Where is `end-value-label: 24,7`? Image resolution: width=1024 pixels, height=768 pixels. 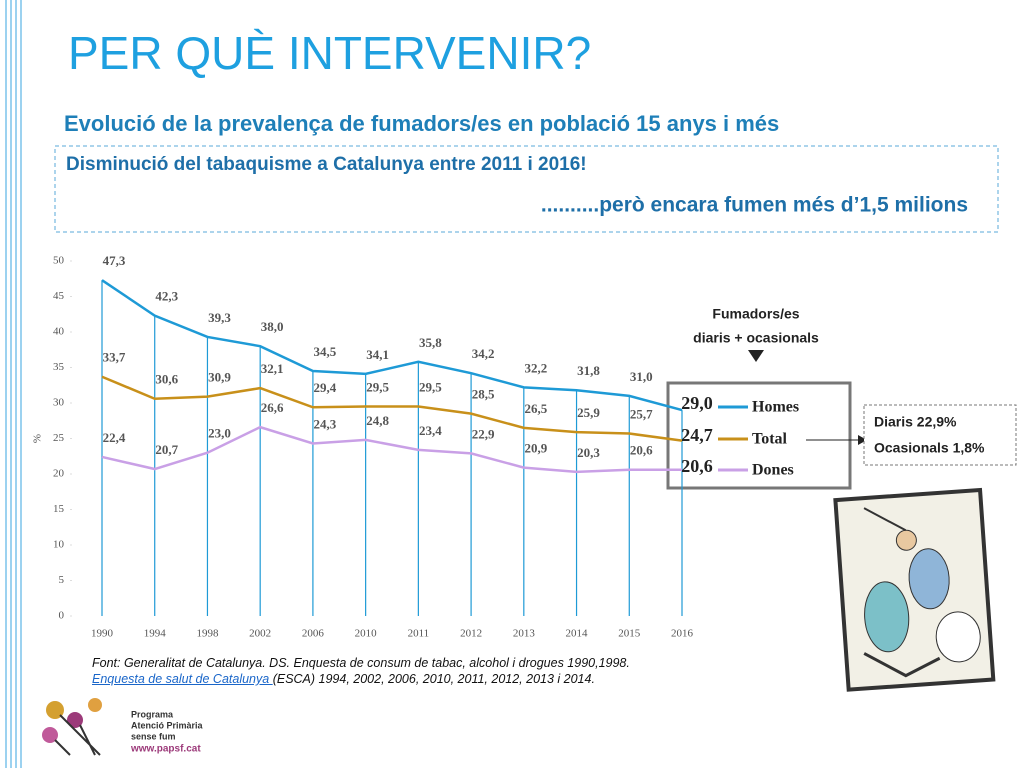 end-value-label: 24,7 is located at coordinates (697, 435).